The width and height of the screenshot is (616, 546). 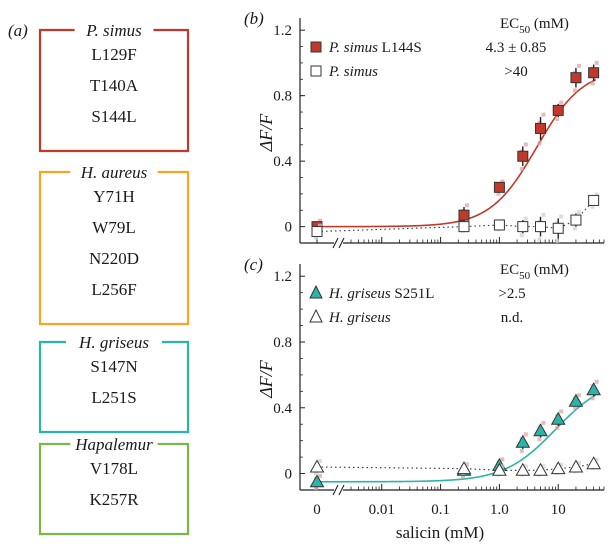 What do you see at coordinates (499, 510) in the screenshot?
I see `x-tick-label: 1.0` at bounding box center [499, 510].